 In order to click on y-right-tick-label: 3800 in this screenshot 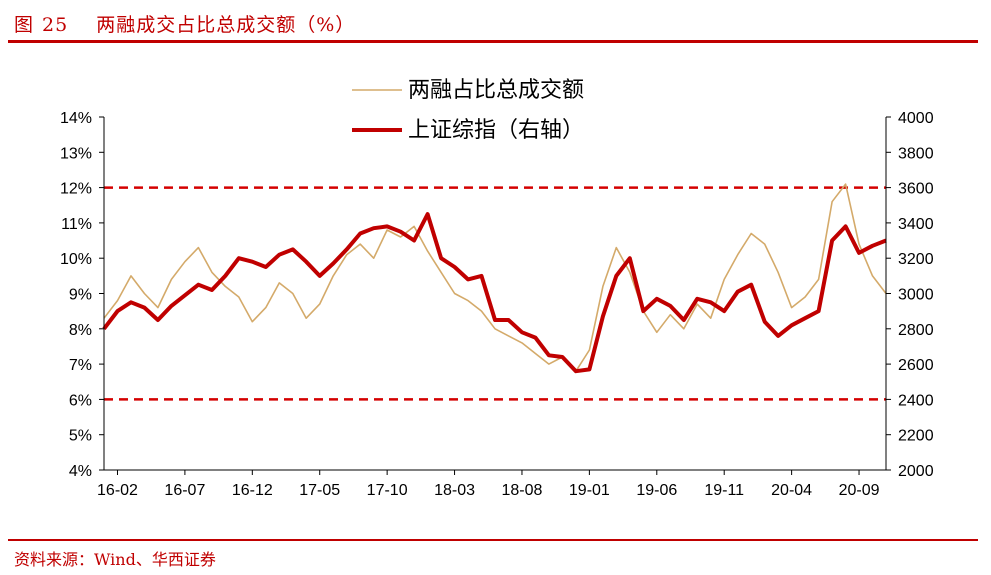, I will do `click(916, 153)`.